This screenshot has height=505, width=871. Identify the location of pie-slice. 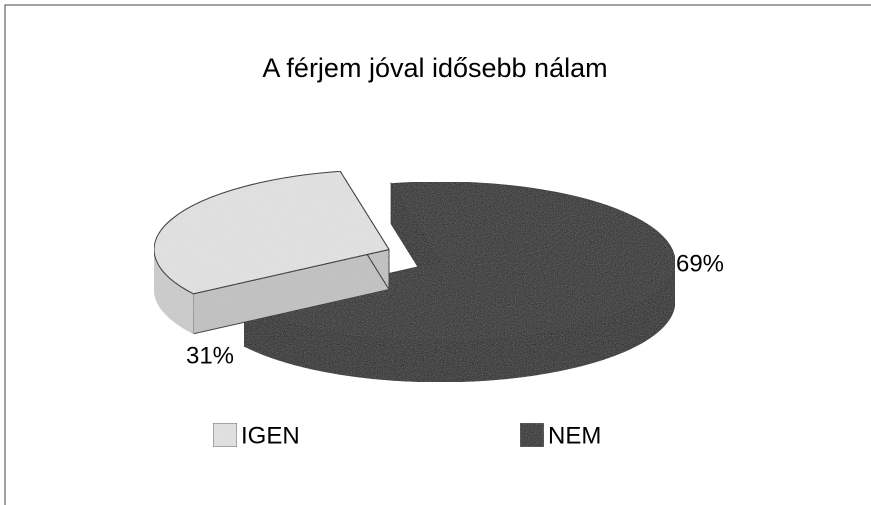
(271, 252).